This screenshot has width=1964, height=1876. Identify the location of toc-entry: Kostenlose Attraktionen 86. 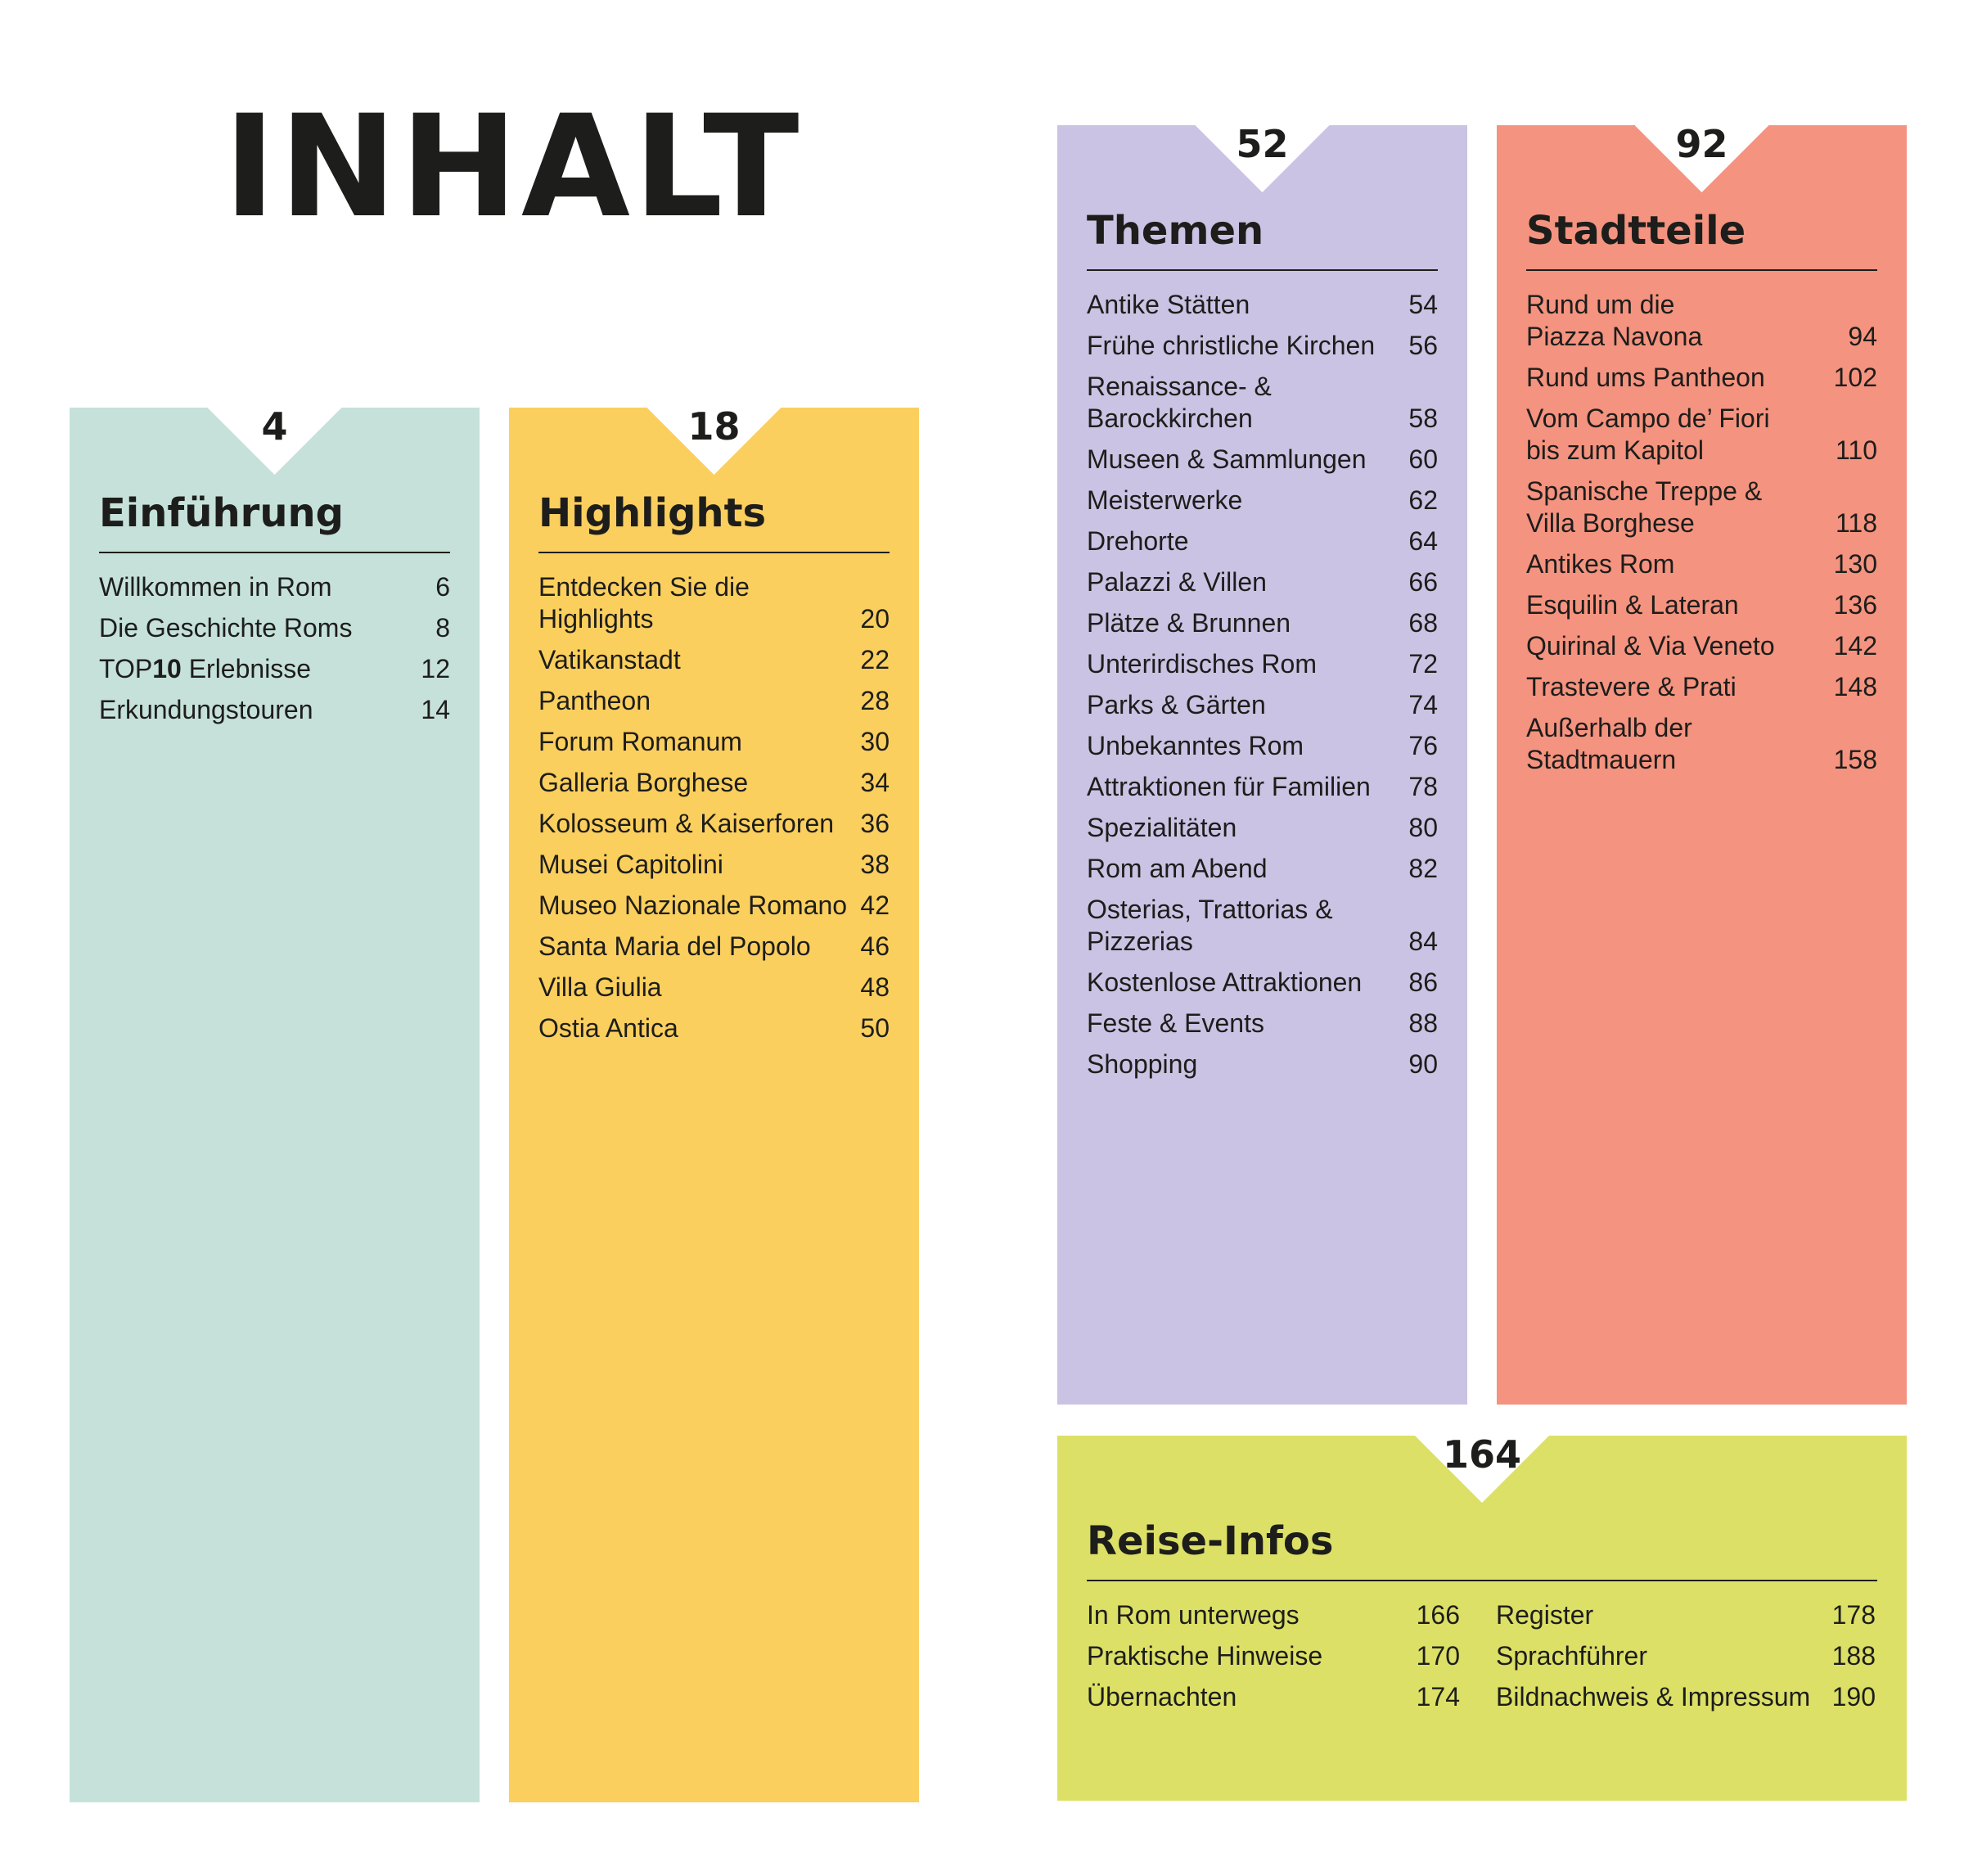
(1263, 983).